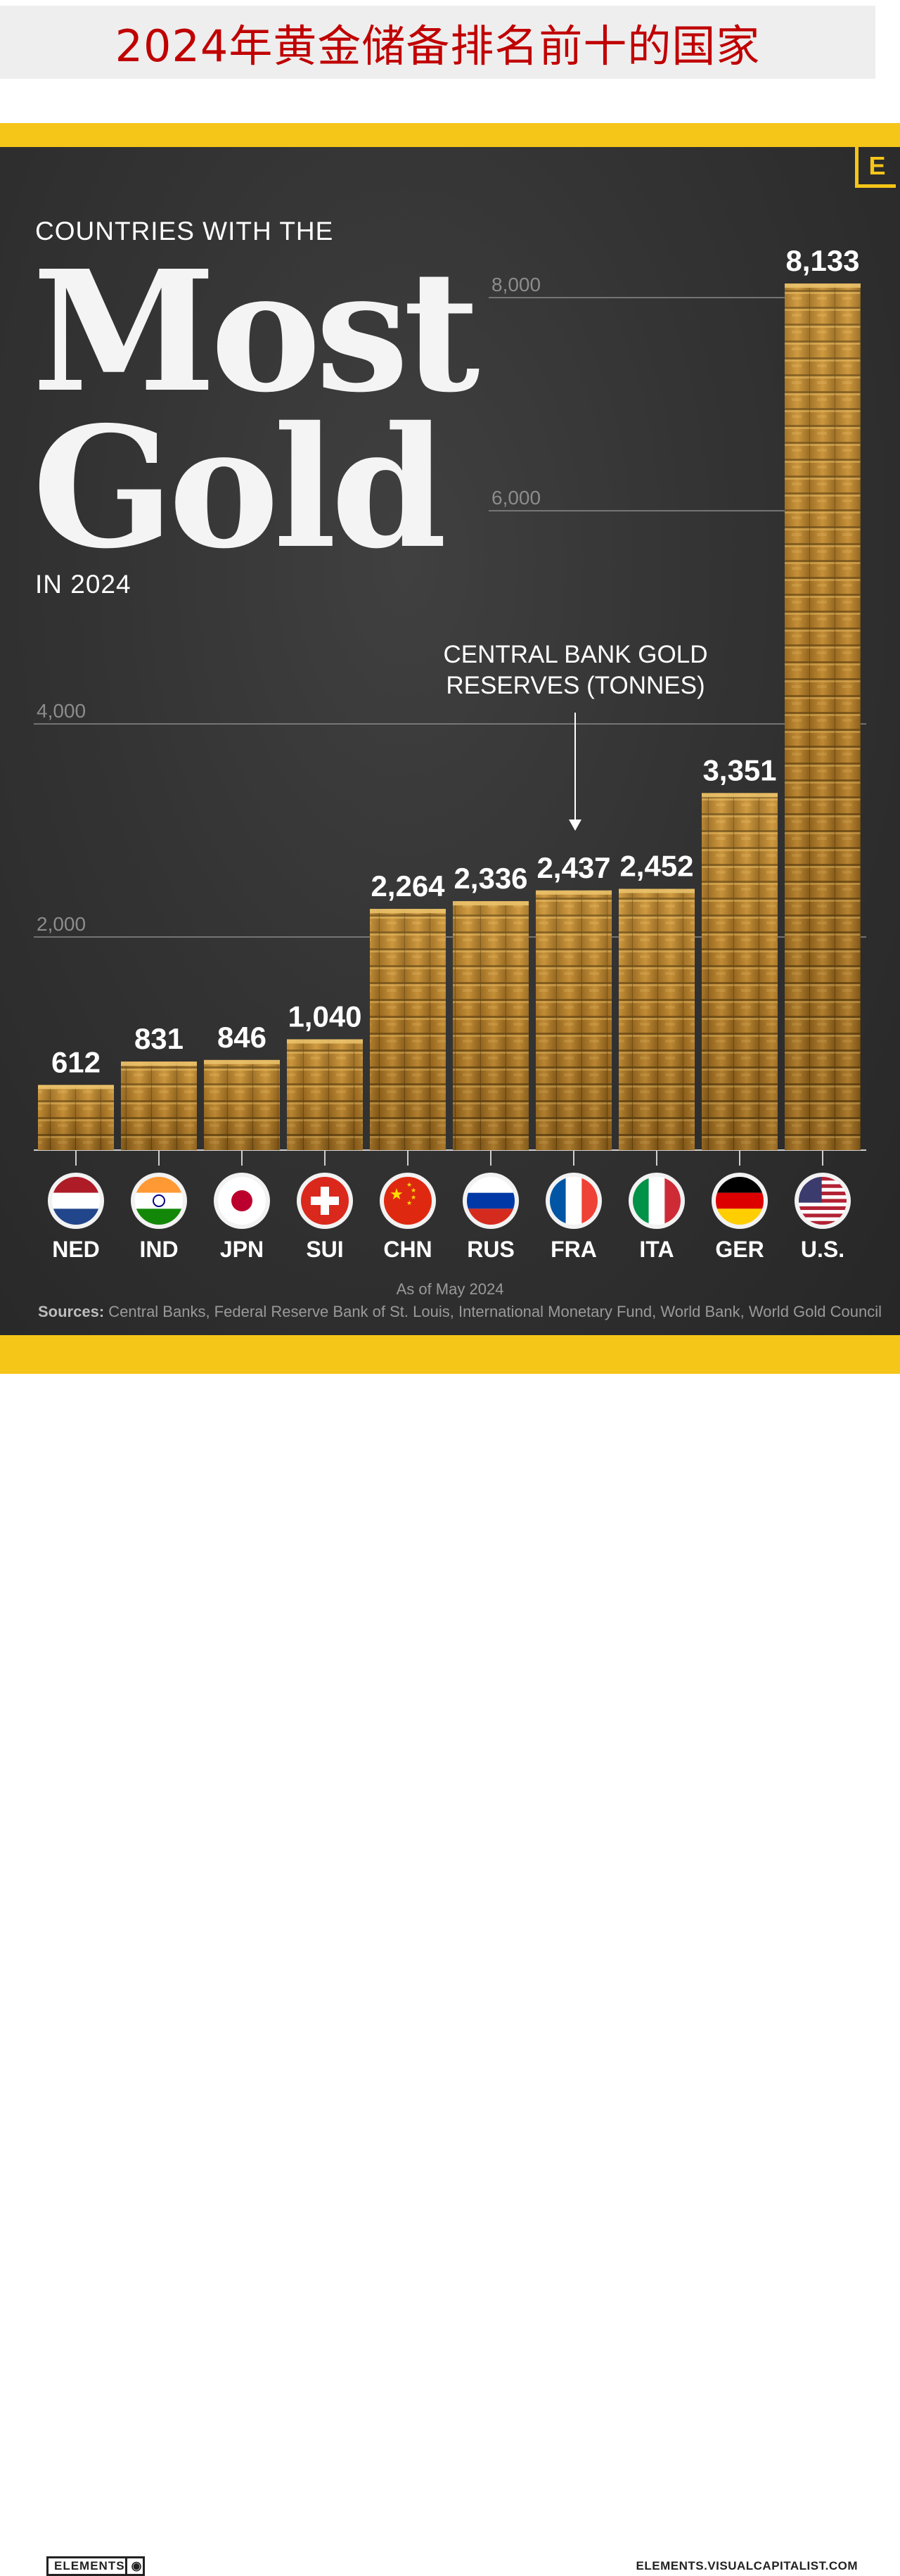 The width and height of the screenshot is (900, 2576). Describe the element at coordinates (135, 2566) in the screenshot. I see `vc-logo-icon: ◉` at that location.